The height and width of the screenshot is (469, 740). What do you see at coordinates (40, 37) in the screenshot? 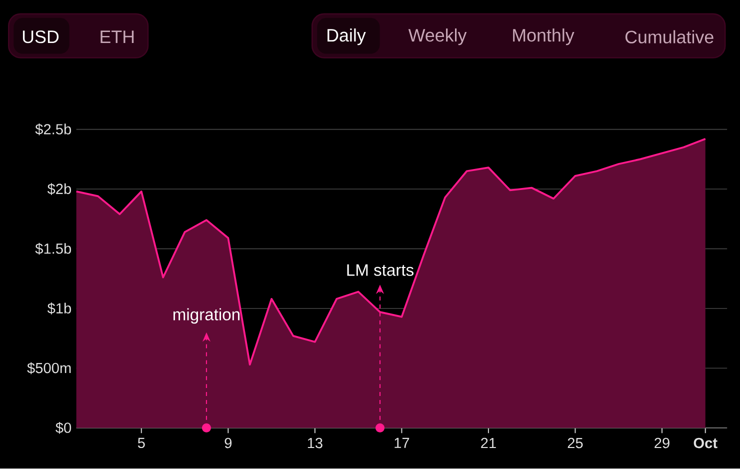
I see `text: USD` at bounding box center [40, 37].